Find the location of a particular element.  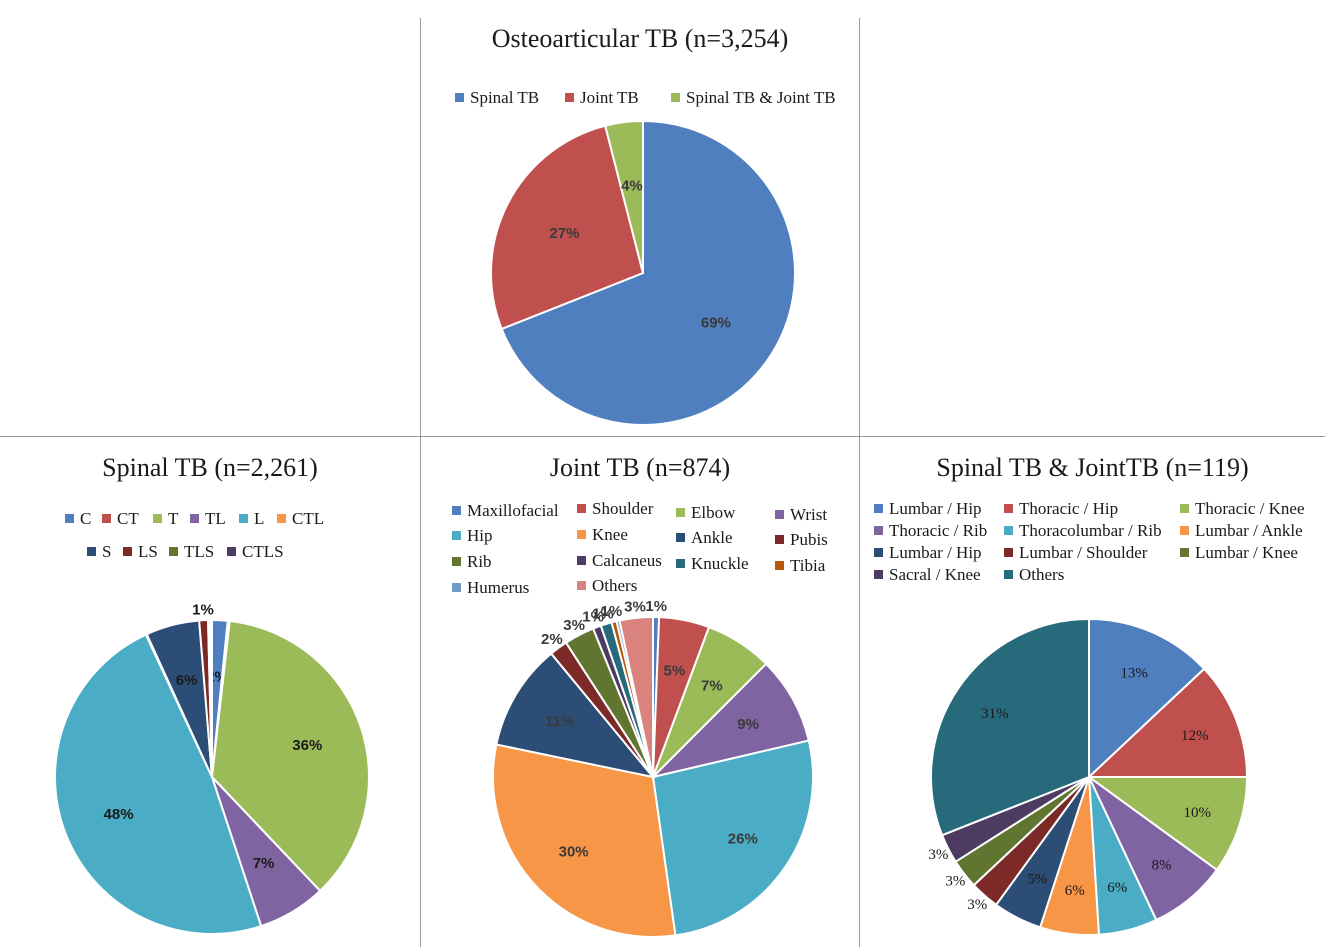

joint-data-label-elbow: 7% is located at coordinates (712, 685).